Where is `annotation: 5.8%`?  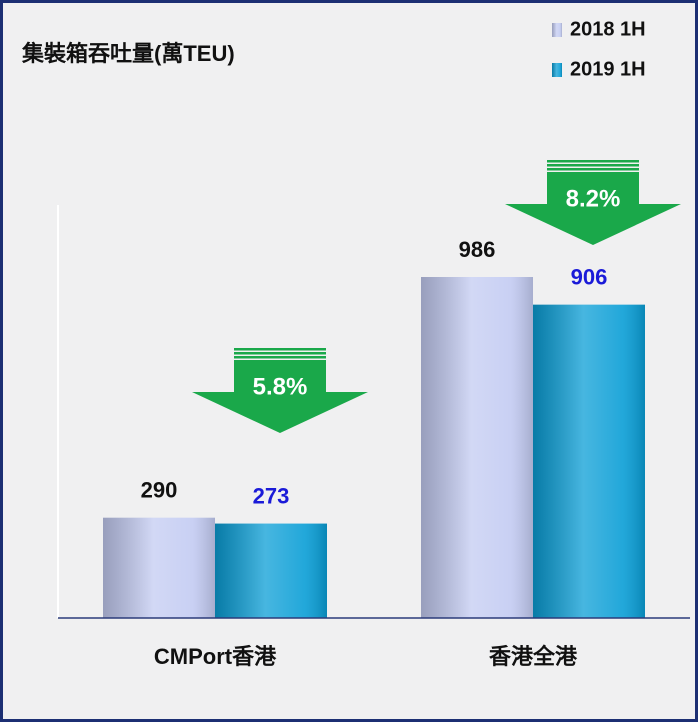 annotation: 5.8% is located at coordinates (280, 386).